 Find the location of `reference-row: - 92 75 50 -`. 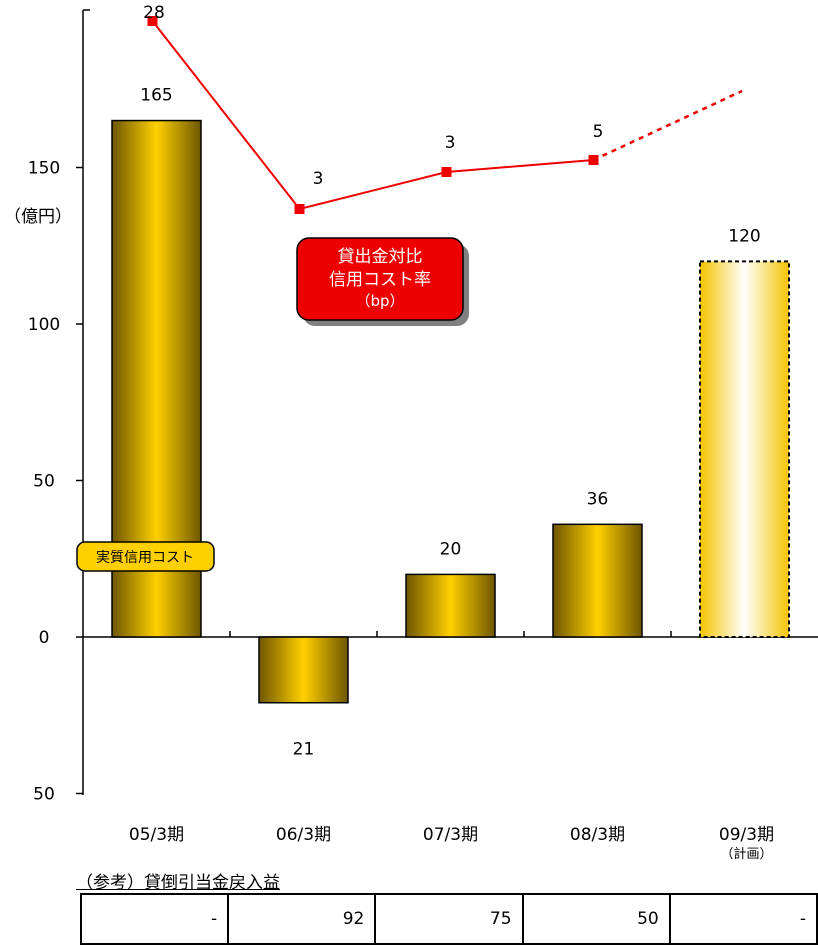

reference-row: - 92 75 50 - is located at coordinates (448, 919).